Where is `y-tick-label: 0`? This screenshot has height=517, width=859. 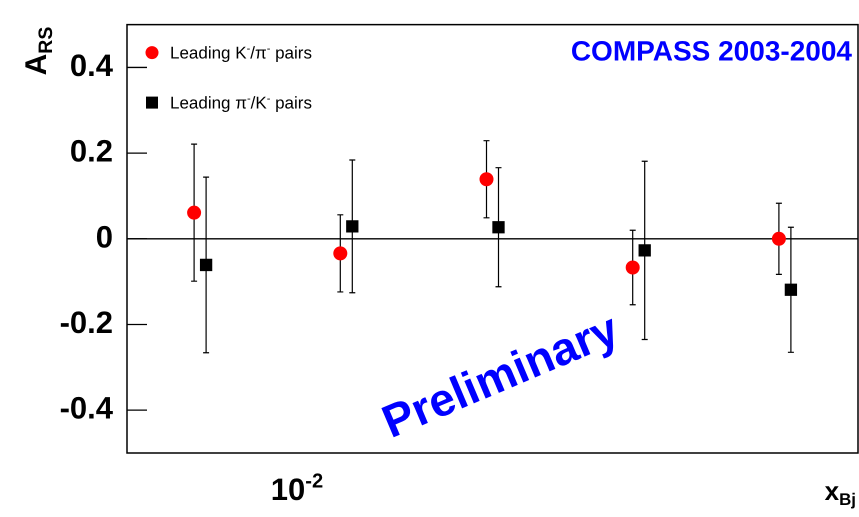
y-tick-label: 0 is located at coordinates (104, 236).